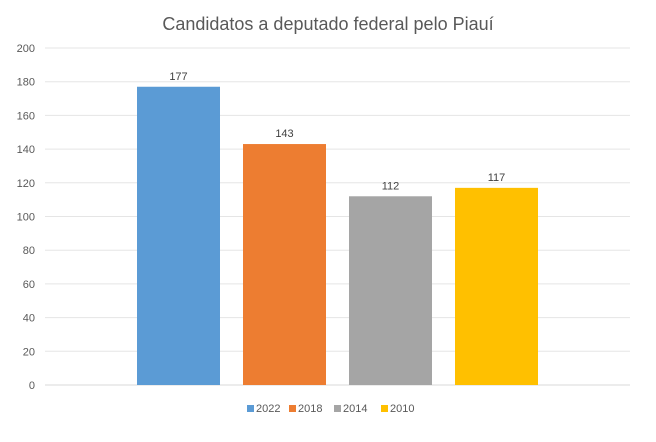 This screenshot has width=656, height=442. What do you see at coordinates (29, 319) in the screenshot?
I see `y-tick-label: 40` at bounding box center [29, 319].